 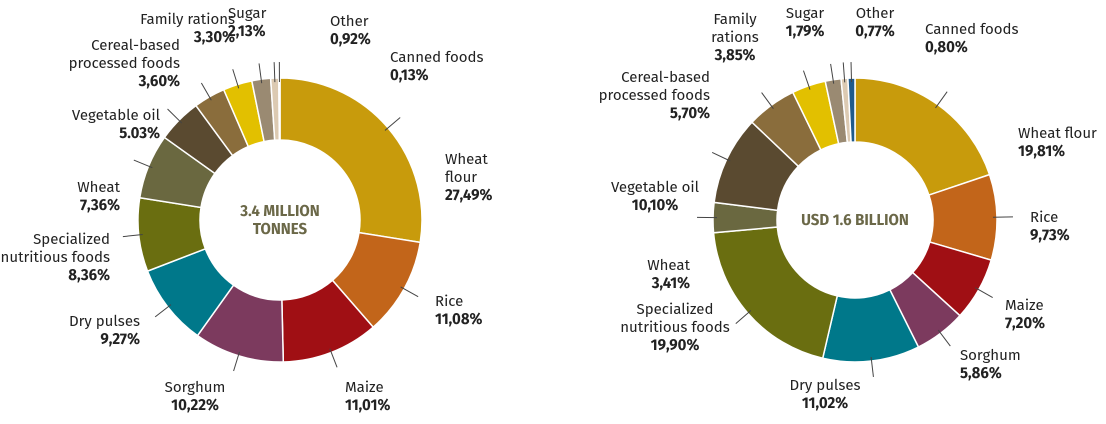 I want to click on value-label: 5,86%, so click(x=981, y=373).